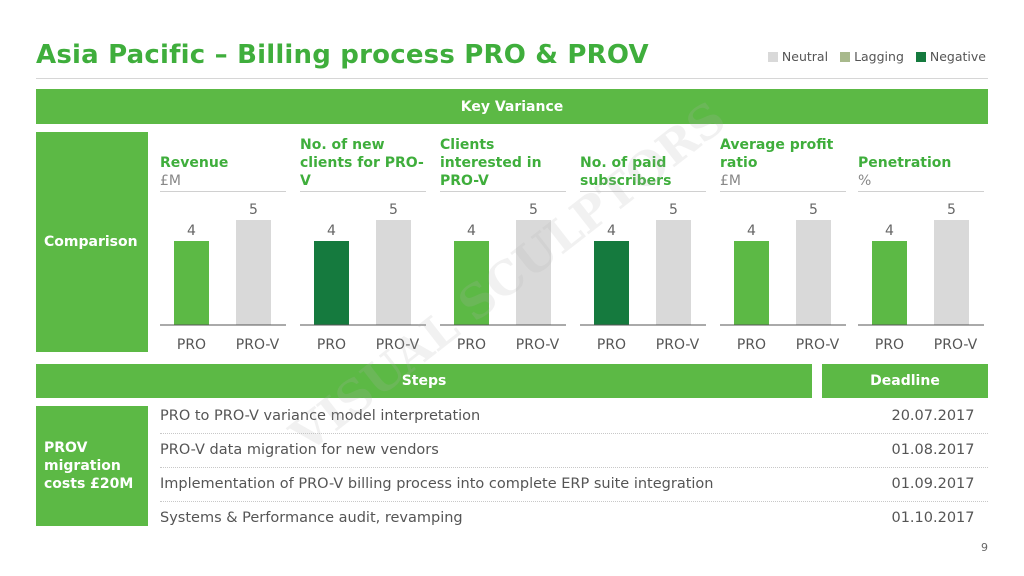 The image size is (1024, 576). I want to click on legend-swatch-lagging, so click(845, 56).